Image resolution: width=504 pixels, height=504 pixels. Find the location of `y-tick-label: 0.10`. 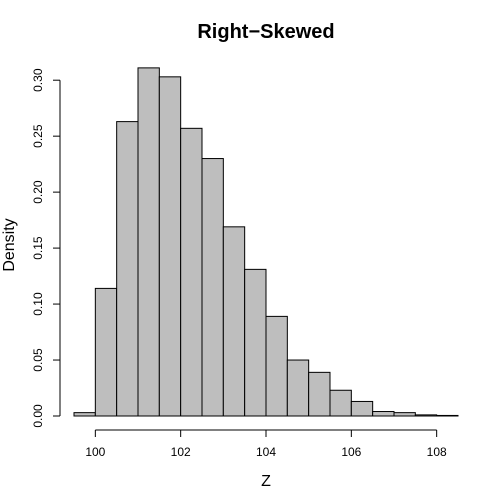

y-tick-label: 0.10 is located at coordinates (38, 304).